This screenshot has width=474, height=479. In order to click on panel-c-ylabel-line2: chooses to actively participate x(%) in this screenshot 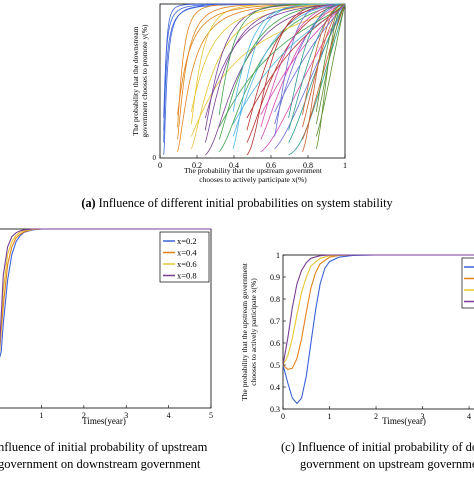, I will do `click(253, 332)`.